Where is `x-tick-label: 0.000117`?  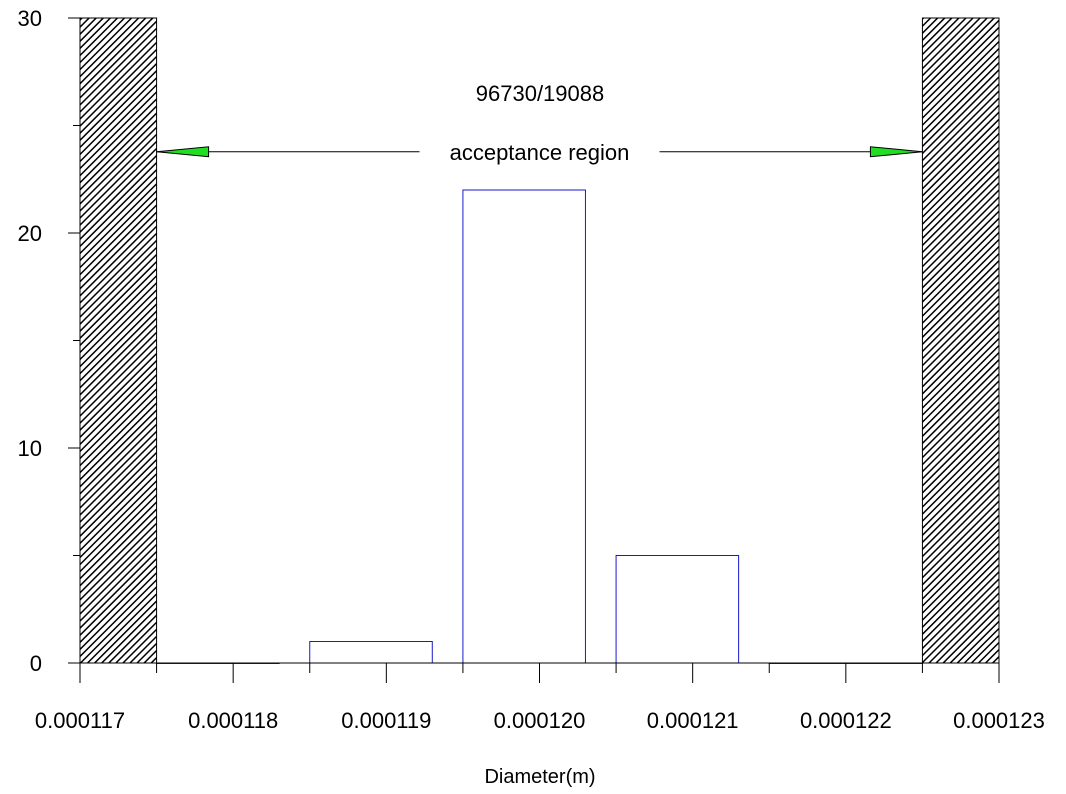 x-tick-label: 0.000117 is located at coordinates (80, 720).